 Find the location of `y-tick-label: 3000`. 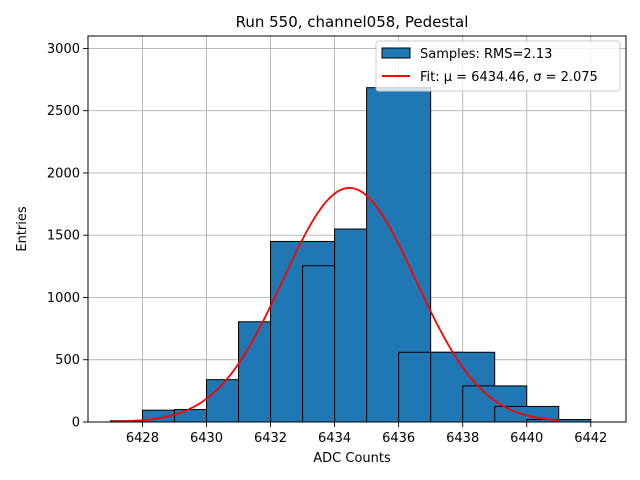

y-tick-label: 3000 is located at coordinates (63, 49).